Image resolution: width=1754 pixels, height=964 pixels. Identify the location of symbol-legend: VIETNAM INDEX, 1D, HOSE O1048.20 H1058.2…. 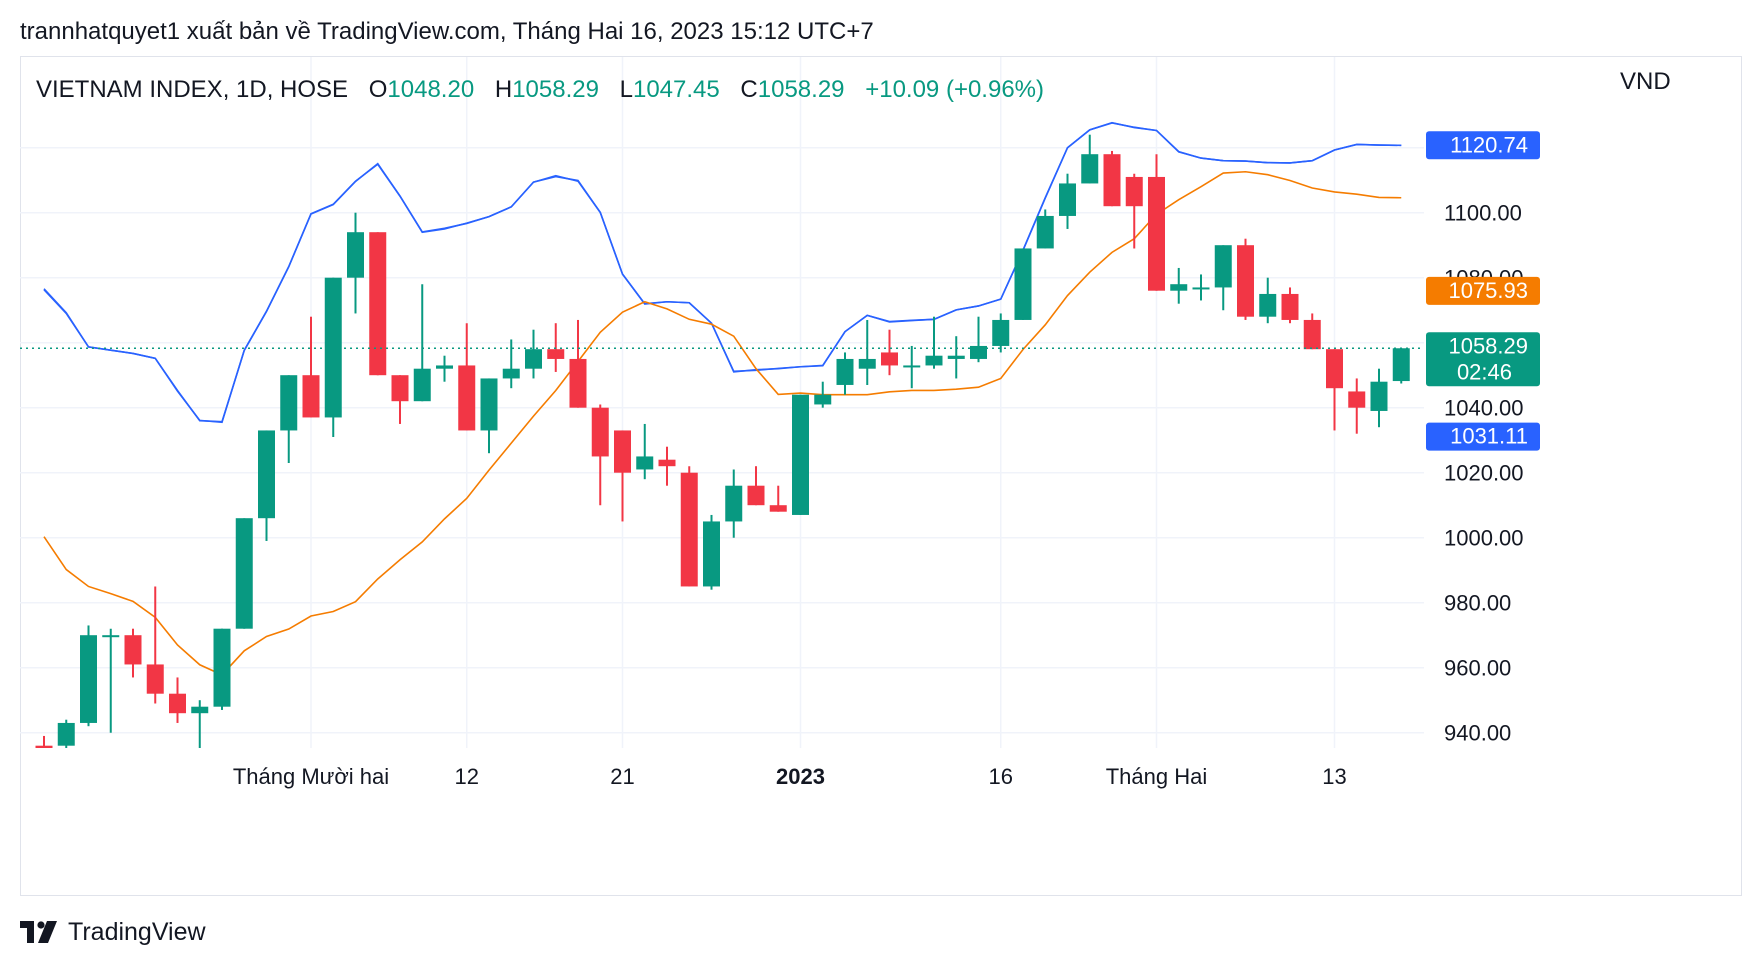
(540, 90).